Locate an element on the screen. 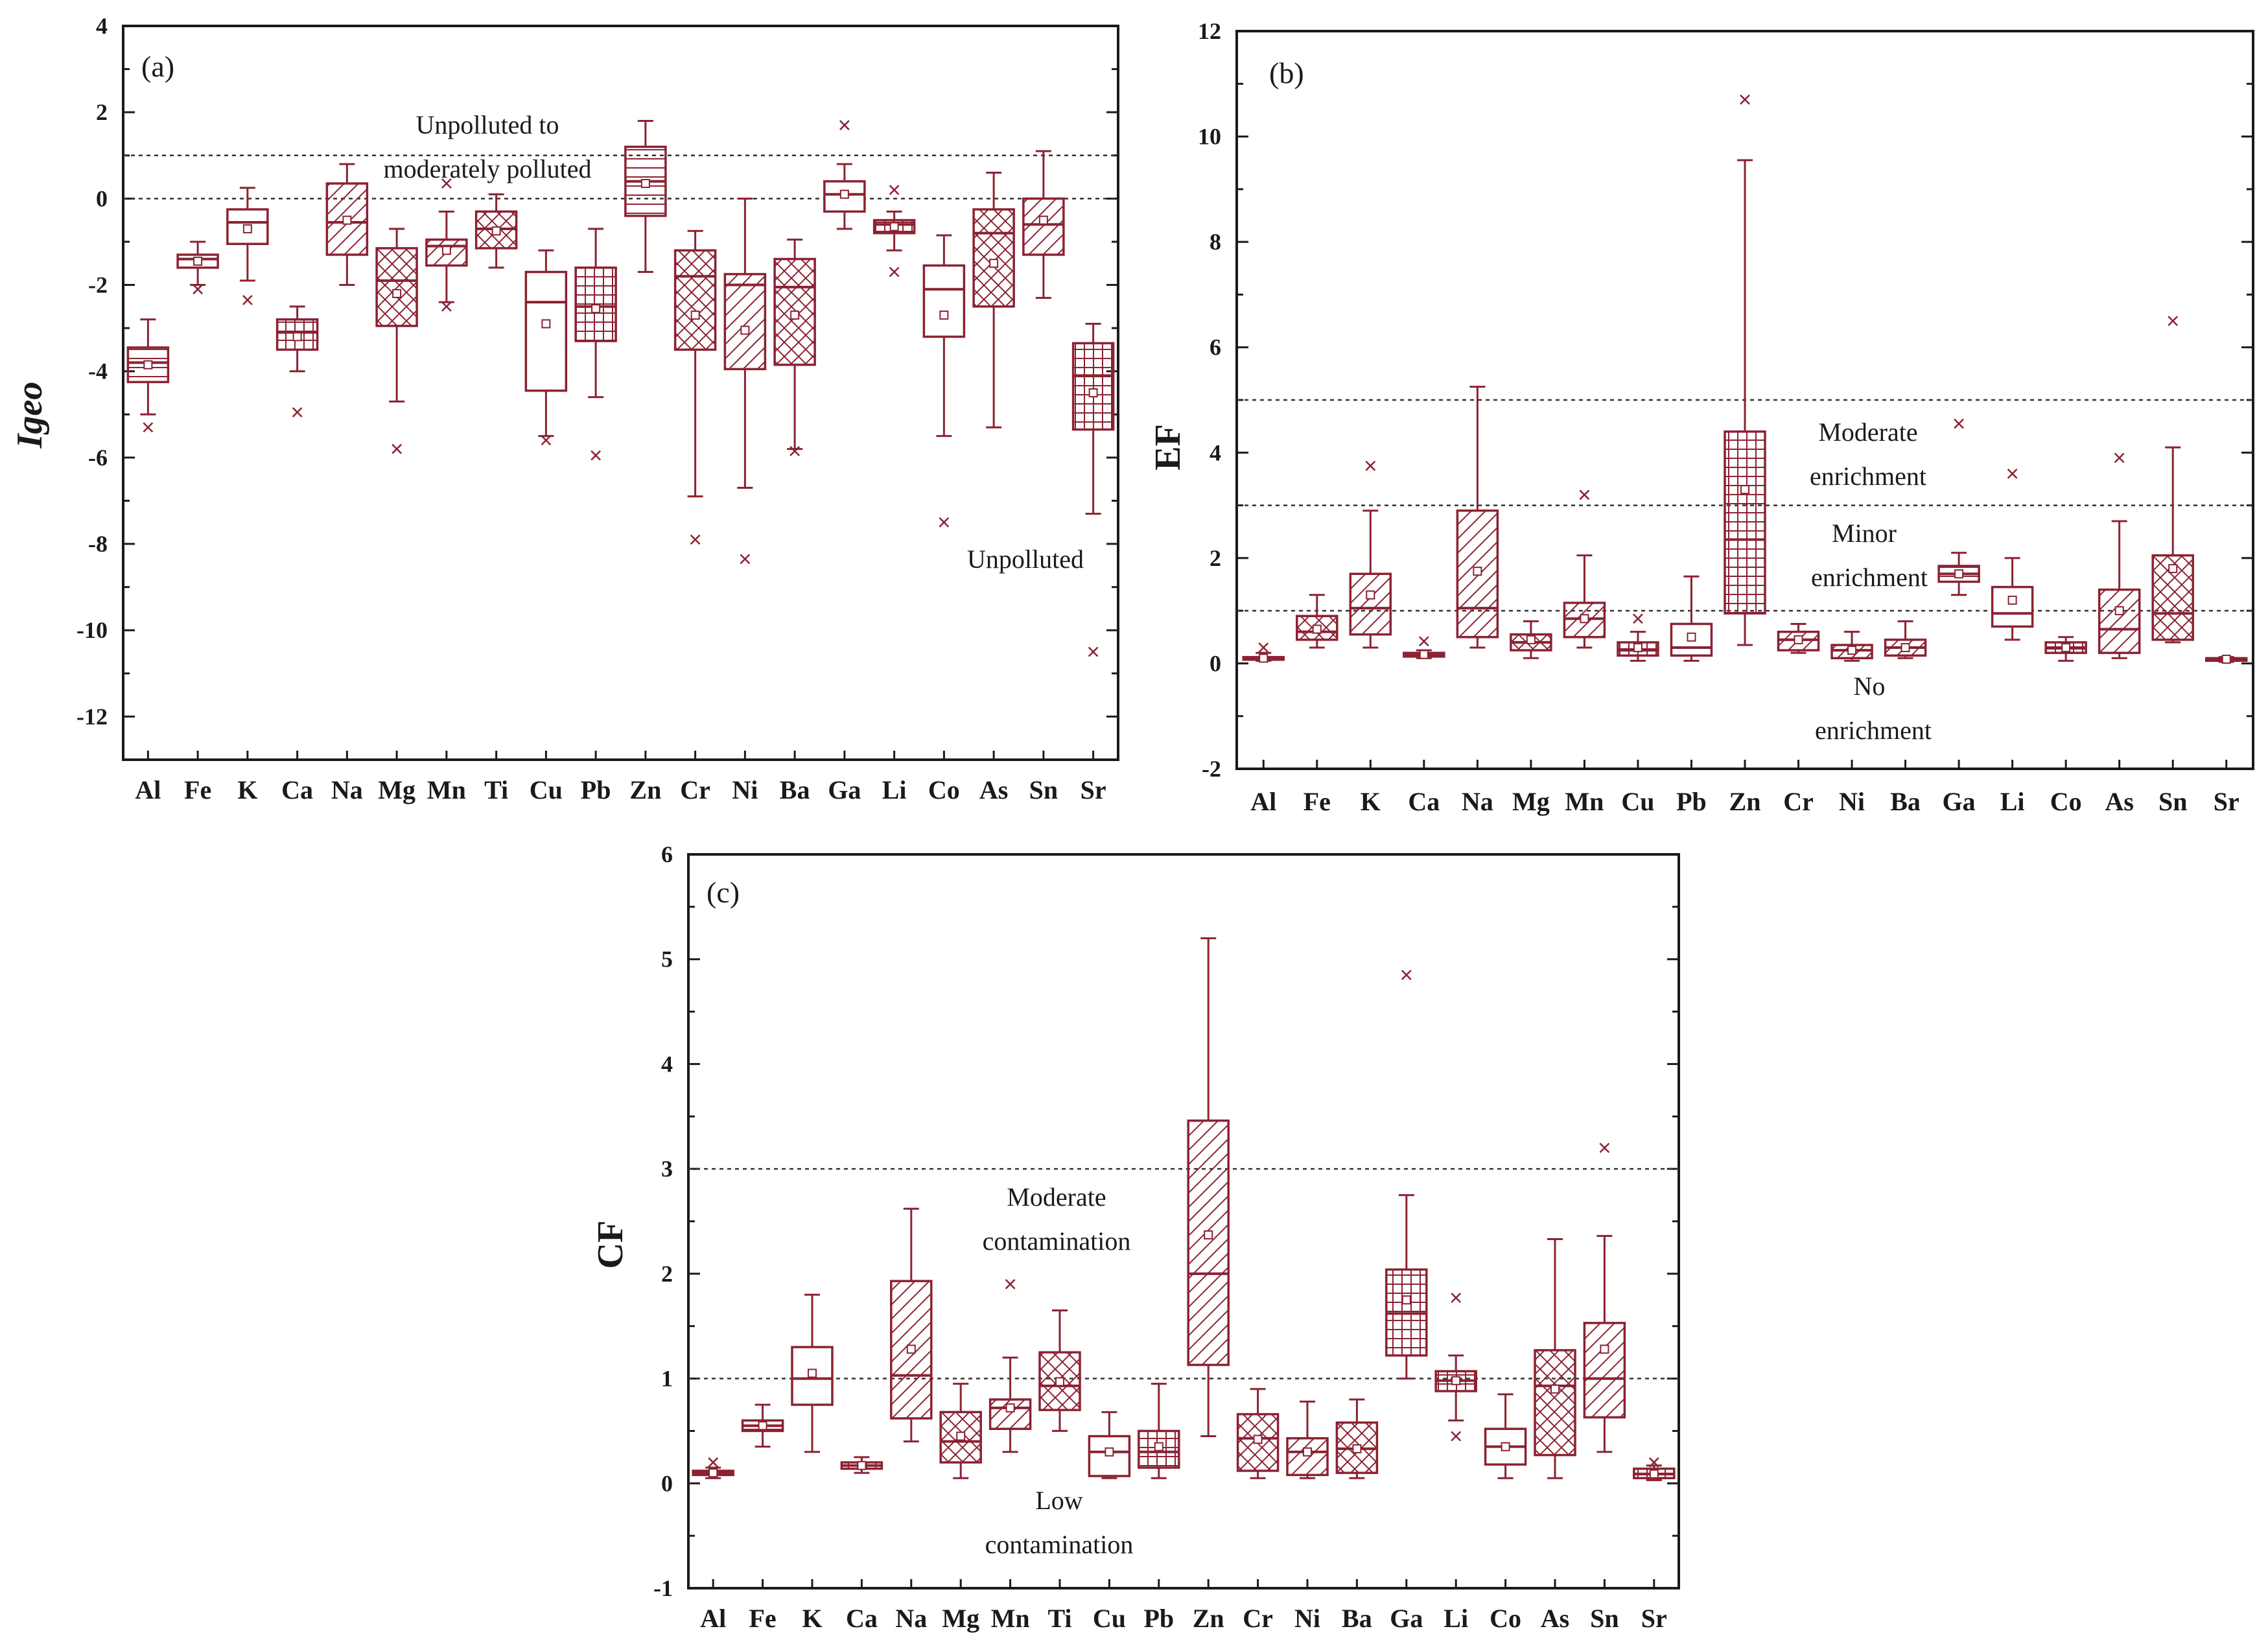  panel-a-category-ba: Ba is located at coordinates (795, 789).